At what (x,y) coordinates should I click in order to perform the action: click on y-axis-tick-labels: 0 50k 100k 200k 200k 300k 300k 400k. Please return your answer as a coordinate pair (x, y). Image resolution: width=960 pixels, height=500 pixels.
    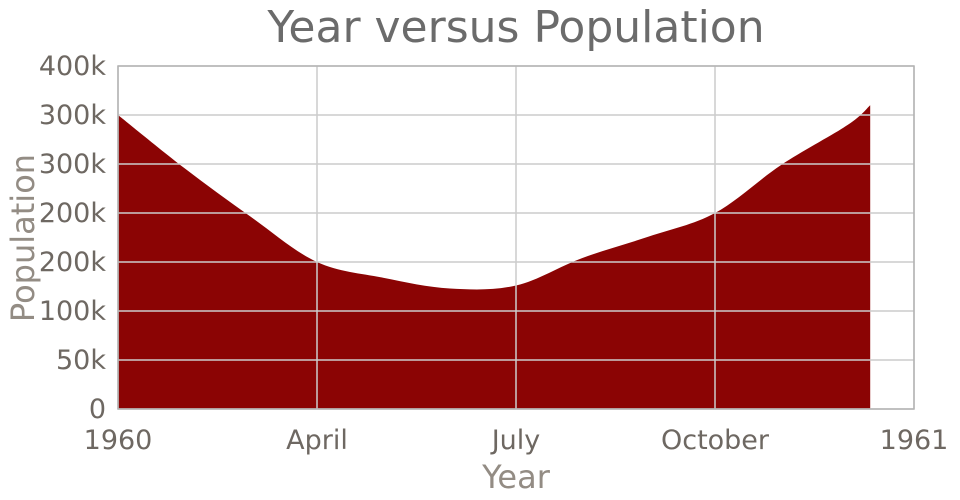
    Looking at the image, I should click on (73, 238).